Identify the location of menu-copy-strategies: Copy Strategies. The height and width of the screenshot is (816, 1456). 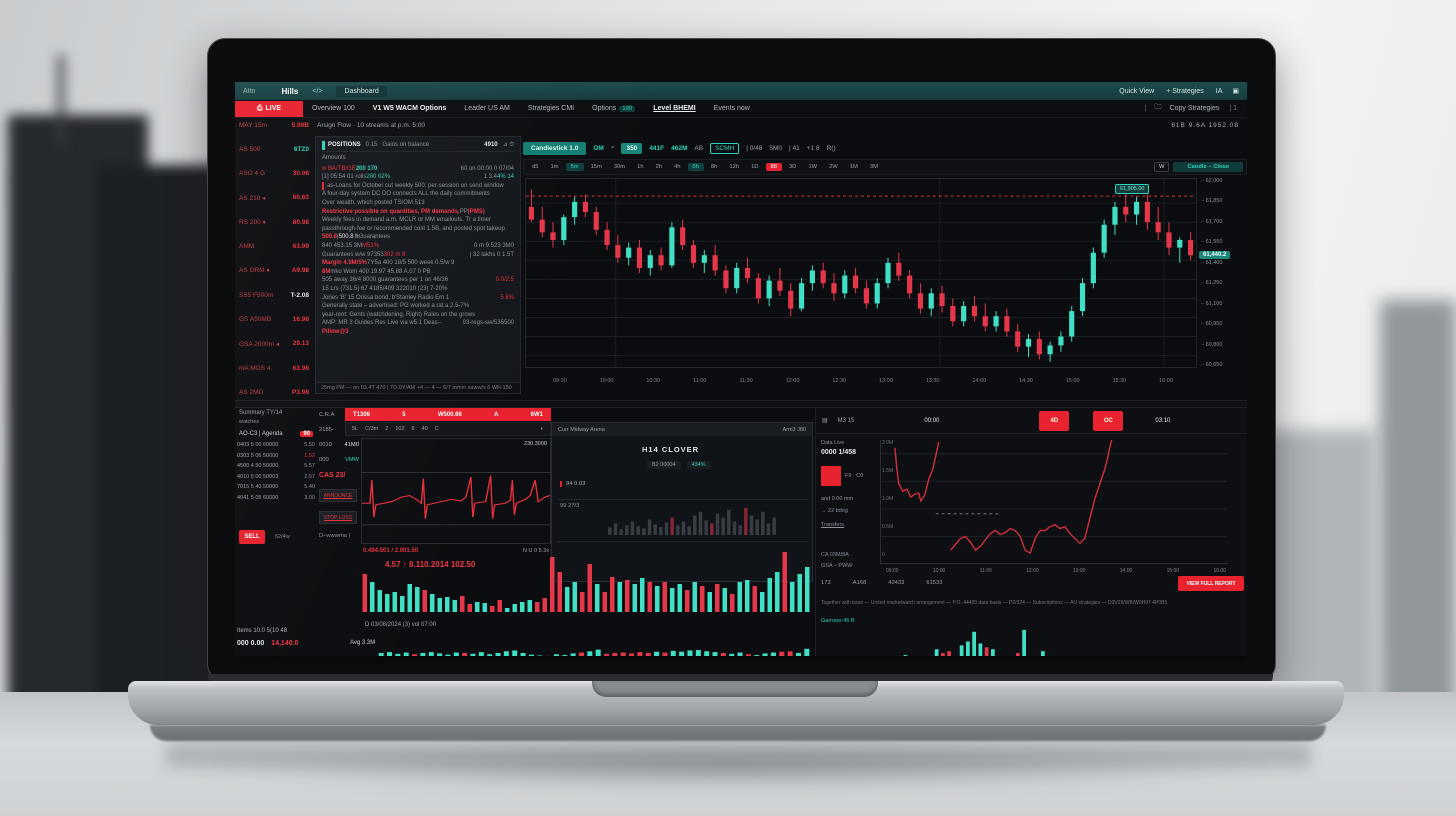
(1194, 108).